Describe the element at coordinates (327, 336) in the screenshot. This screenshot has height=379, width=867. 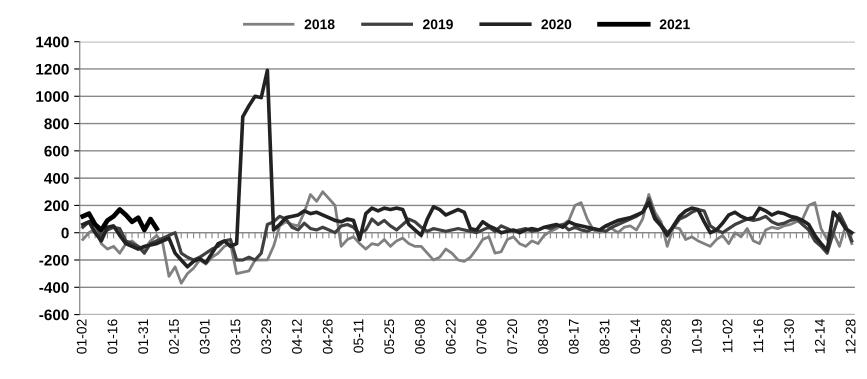
I see `x-tick-label: 04-26` at that location.